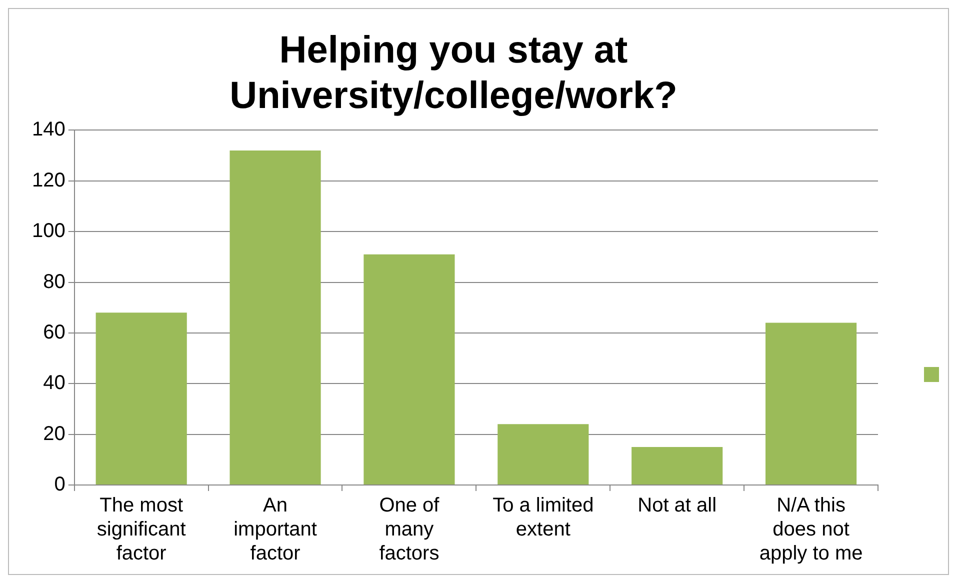 This screenshot has width=957, height=583. Describe the element at coordinates (454, 73) in the screenshot. I see `chart-title: Helping you stay at University/college/work?` at that location.